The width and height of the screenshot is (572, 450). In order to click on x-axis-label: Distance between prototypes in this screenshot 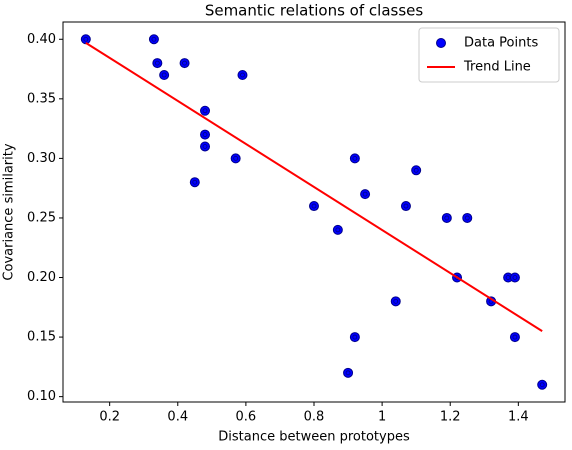, I will do `click(314, 437)`.